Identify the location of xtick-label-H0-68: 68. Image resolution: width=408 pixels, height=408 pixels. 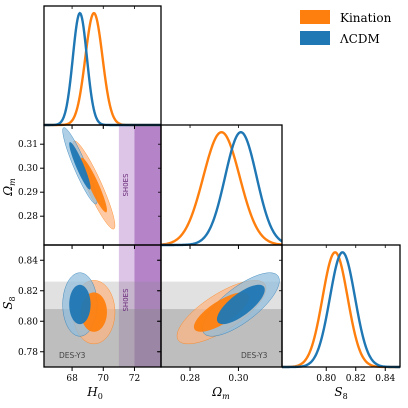
(72, 379).